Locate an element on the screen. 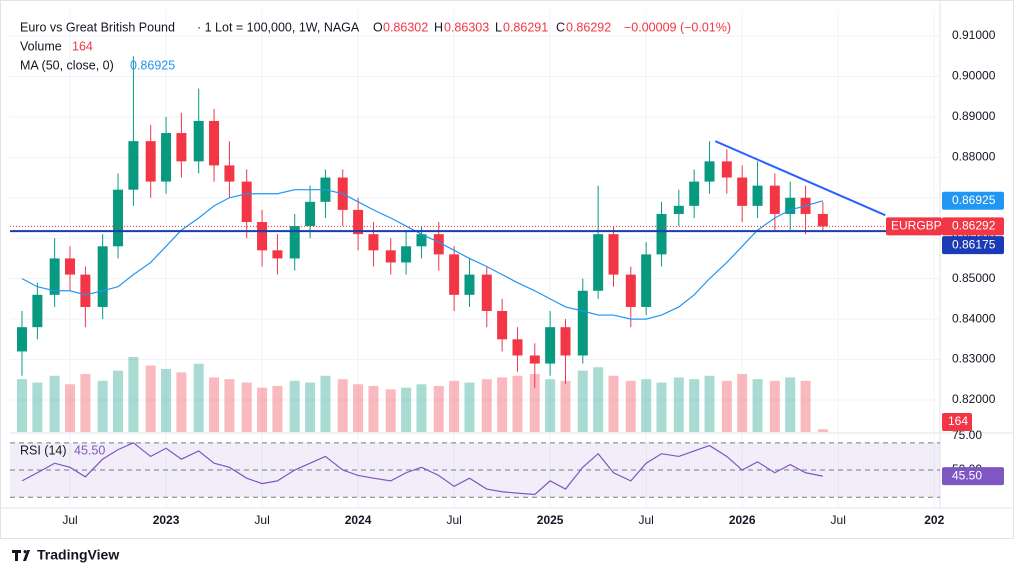 The image size is (1023, 576). volume-label: Volume is located at coordinates (41, 46).